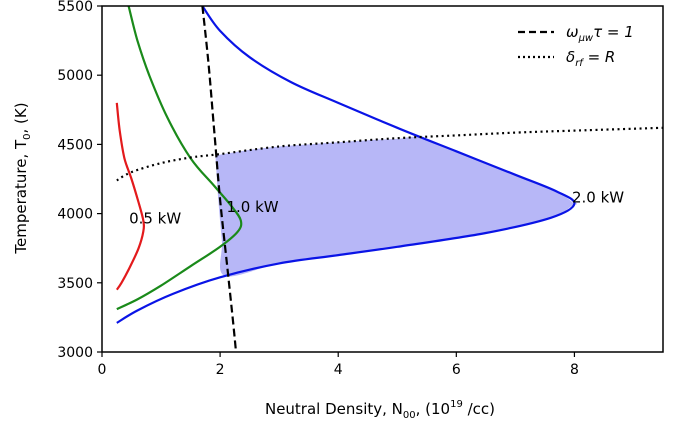 The width and height of the screenshot is (688, 422). Describe the element at coordinates (102, 370) in the screenshot. I see `x-tick-label: 0` at that location.